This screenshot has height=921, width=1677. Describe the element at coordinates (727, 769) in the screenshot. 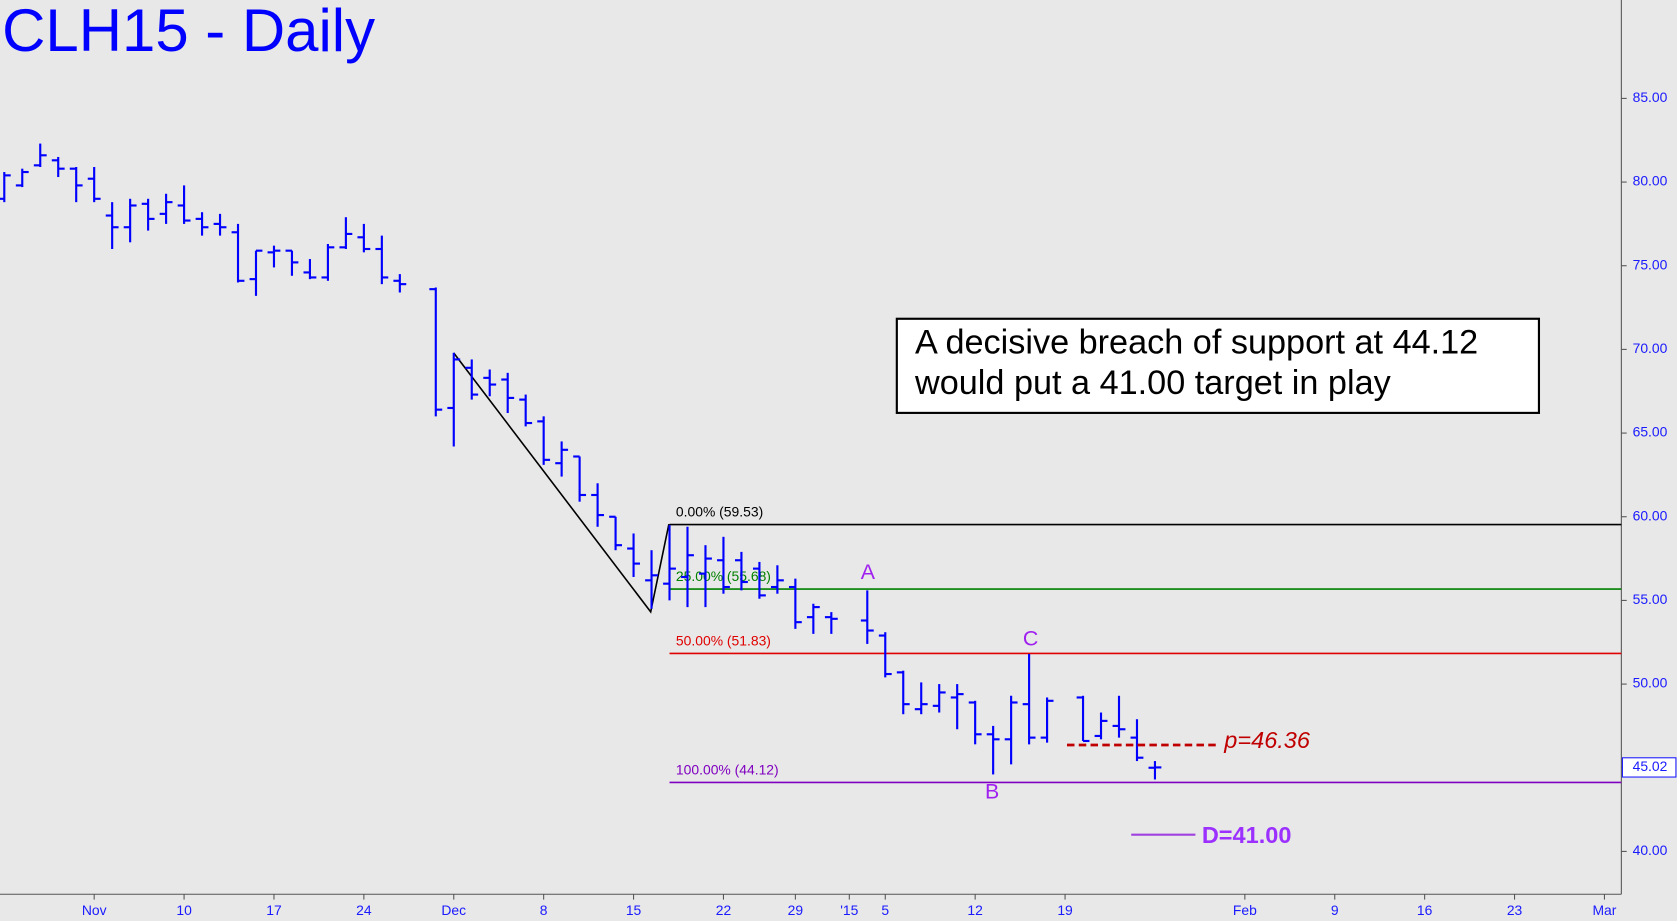

I see `fib-label: 100.00% (44.12)` at that location.